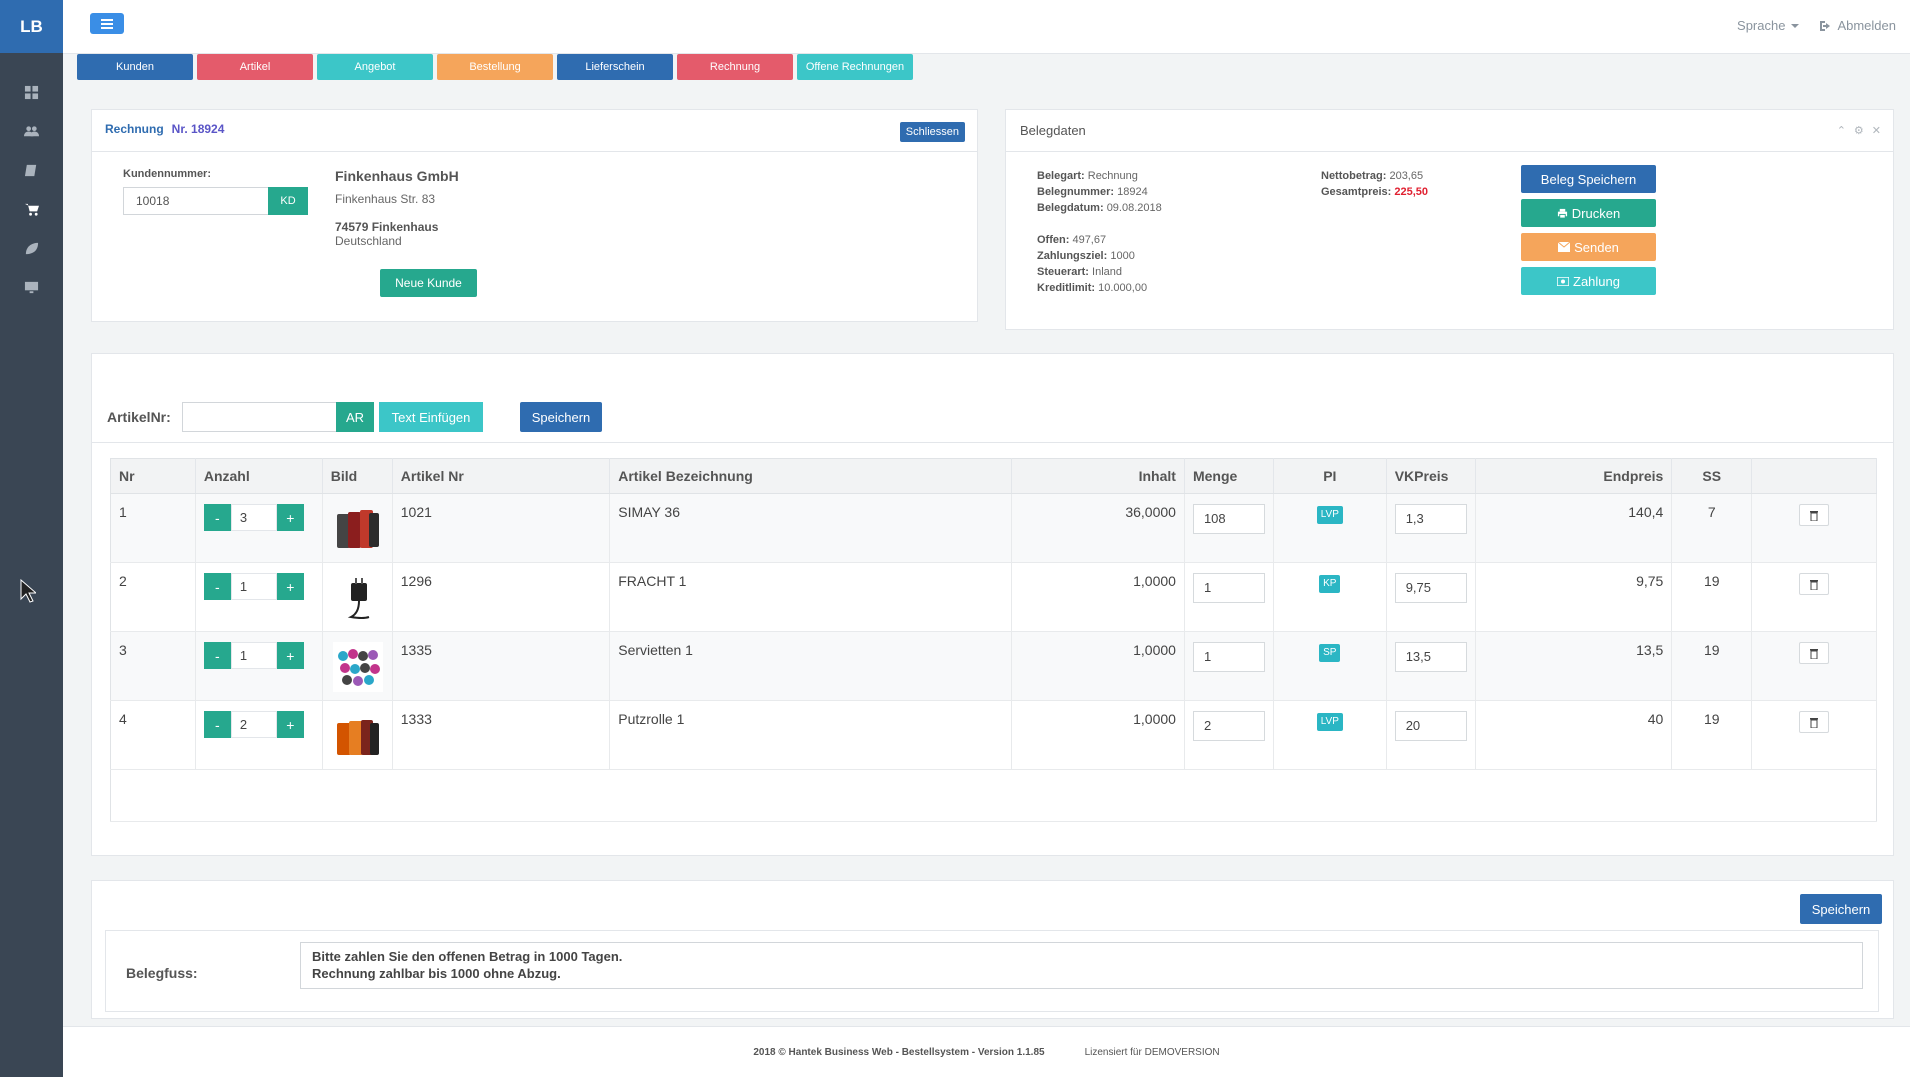 Image resolution: width=1910 pixels, height=1077 pixels. Describe the element at coordinates (1712, 528) in the screenshot. I see `tax-rate: 7` at that location.